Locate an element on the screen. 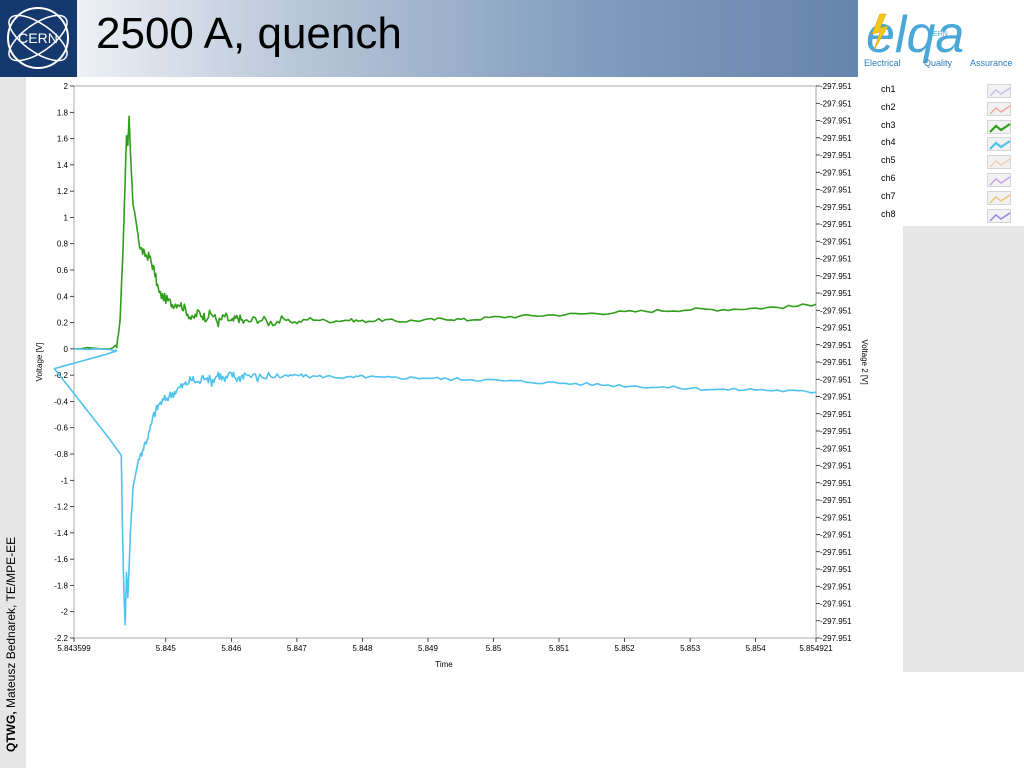 This screenshot has height=768, width=1024. x-tick-label: 5.854921 is located at coordinates (816, 648).